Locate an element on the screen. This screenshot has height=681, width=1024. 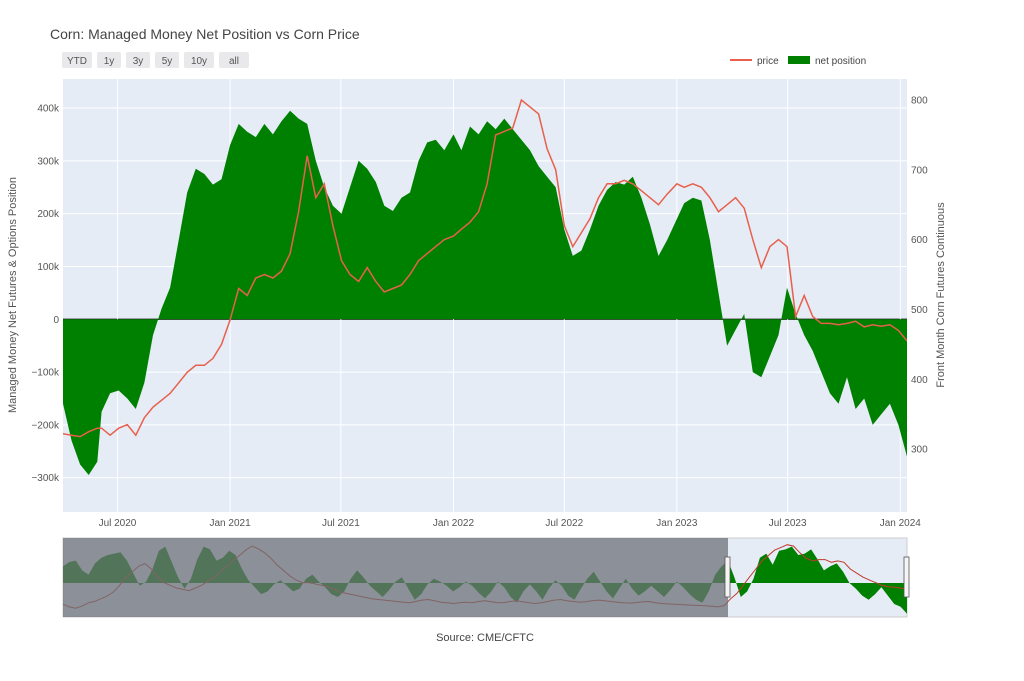
y-right-tick: 400 is located at coordinates (919, 380).